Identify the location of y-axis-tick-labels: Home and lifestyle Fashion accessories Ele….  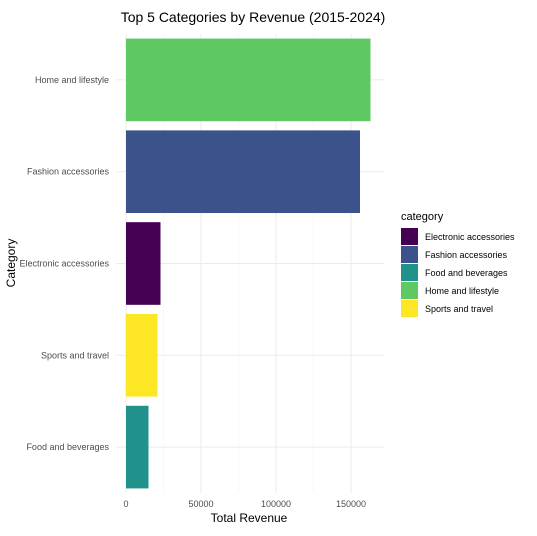
(64, 263).